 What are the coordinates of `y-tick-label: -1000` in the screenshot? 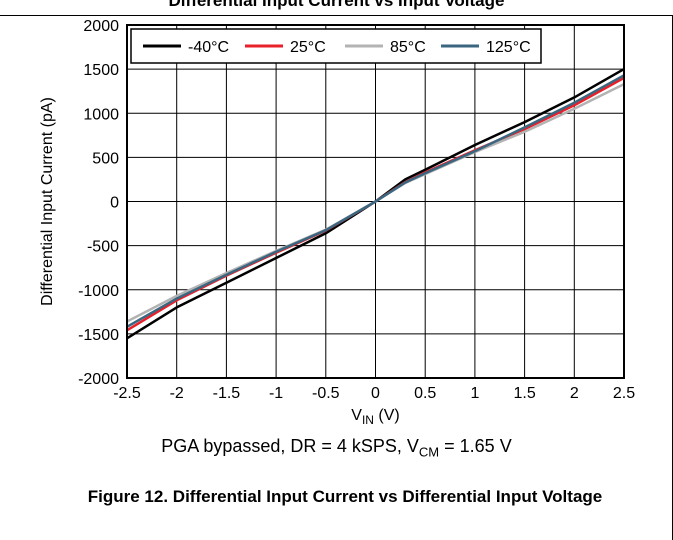 It's located at (98, 291).